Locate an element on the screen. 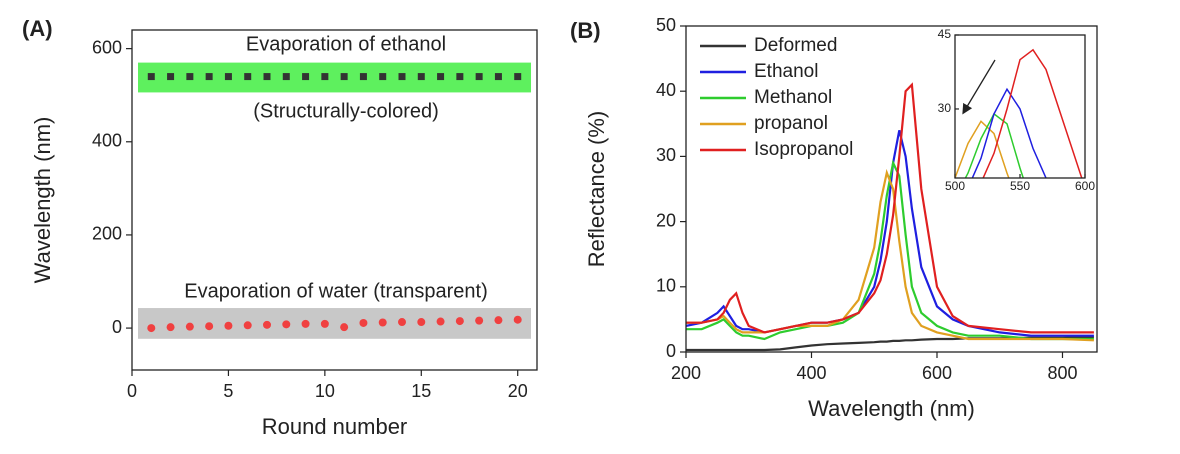 The image size is (1180, 454). legend-label: Isopropanol is located at coordinates (803, 149).